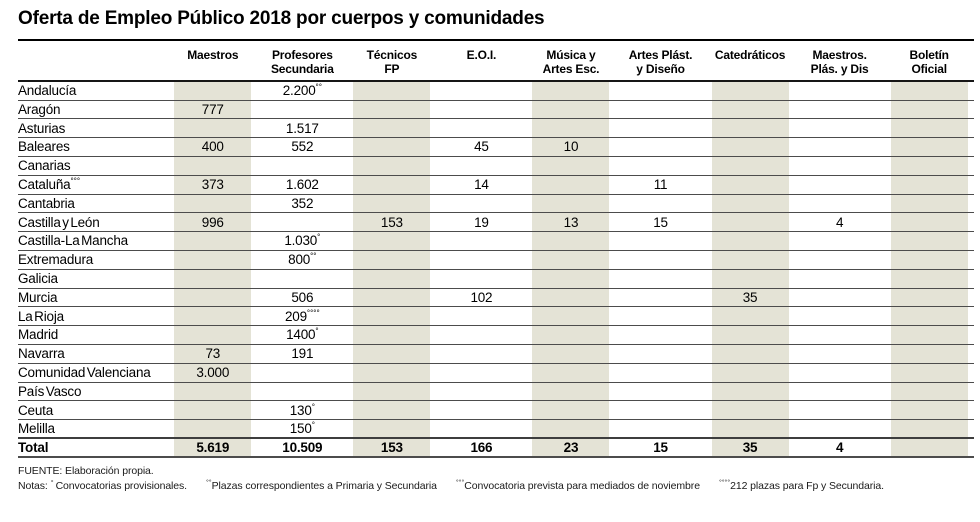 The height and width of the screenshot is (522, 980). I want to click on cell-eoi: 166, so click(481, 448).